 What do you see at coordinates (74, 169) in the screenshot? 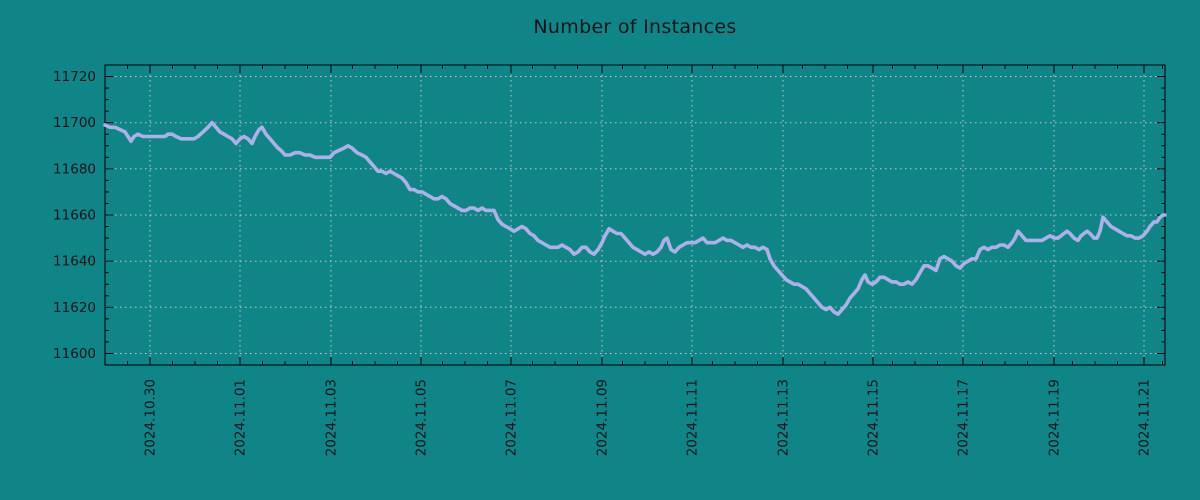
I see `y-tick-label: 11680` at bounding box center [74, 169].